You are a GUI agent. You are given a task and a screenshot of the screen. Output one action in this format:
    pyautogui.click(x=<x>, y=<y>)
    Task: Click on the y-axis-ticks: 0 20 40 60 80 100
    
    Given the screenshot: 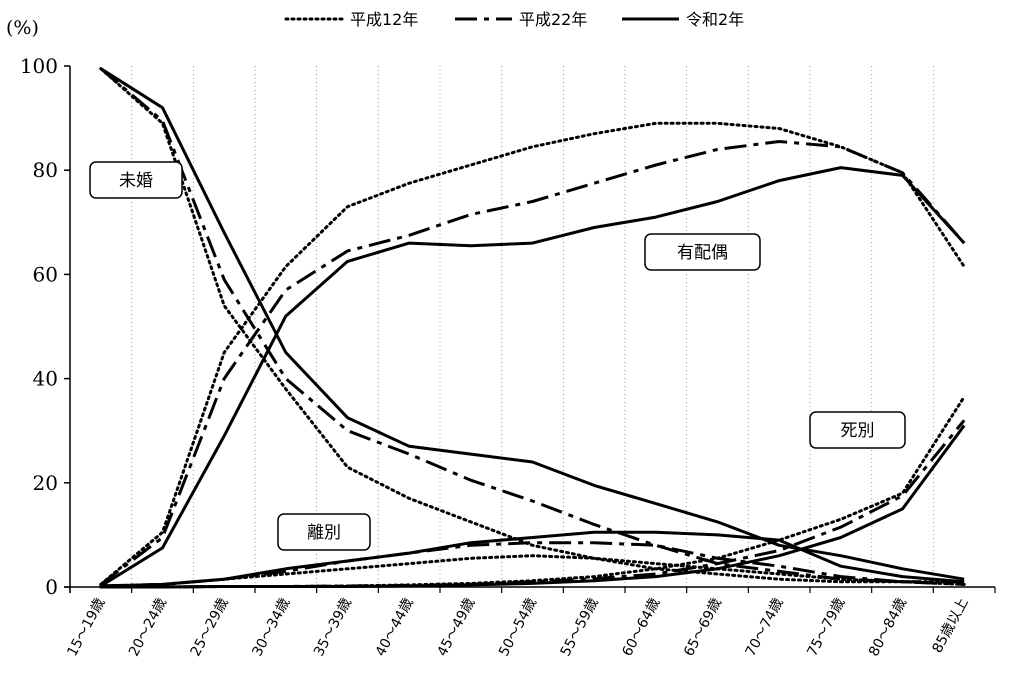 What is the action you would take?
    pyautogui.click(x=45, y=326)
    